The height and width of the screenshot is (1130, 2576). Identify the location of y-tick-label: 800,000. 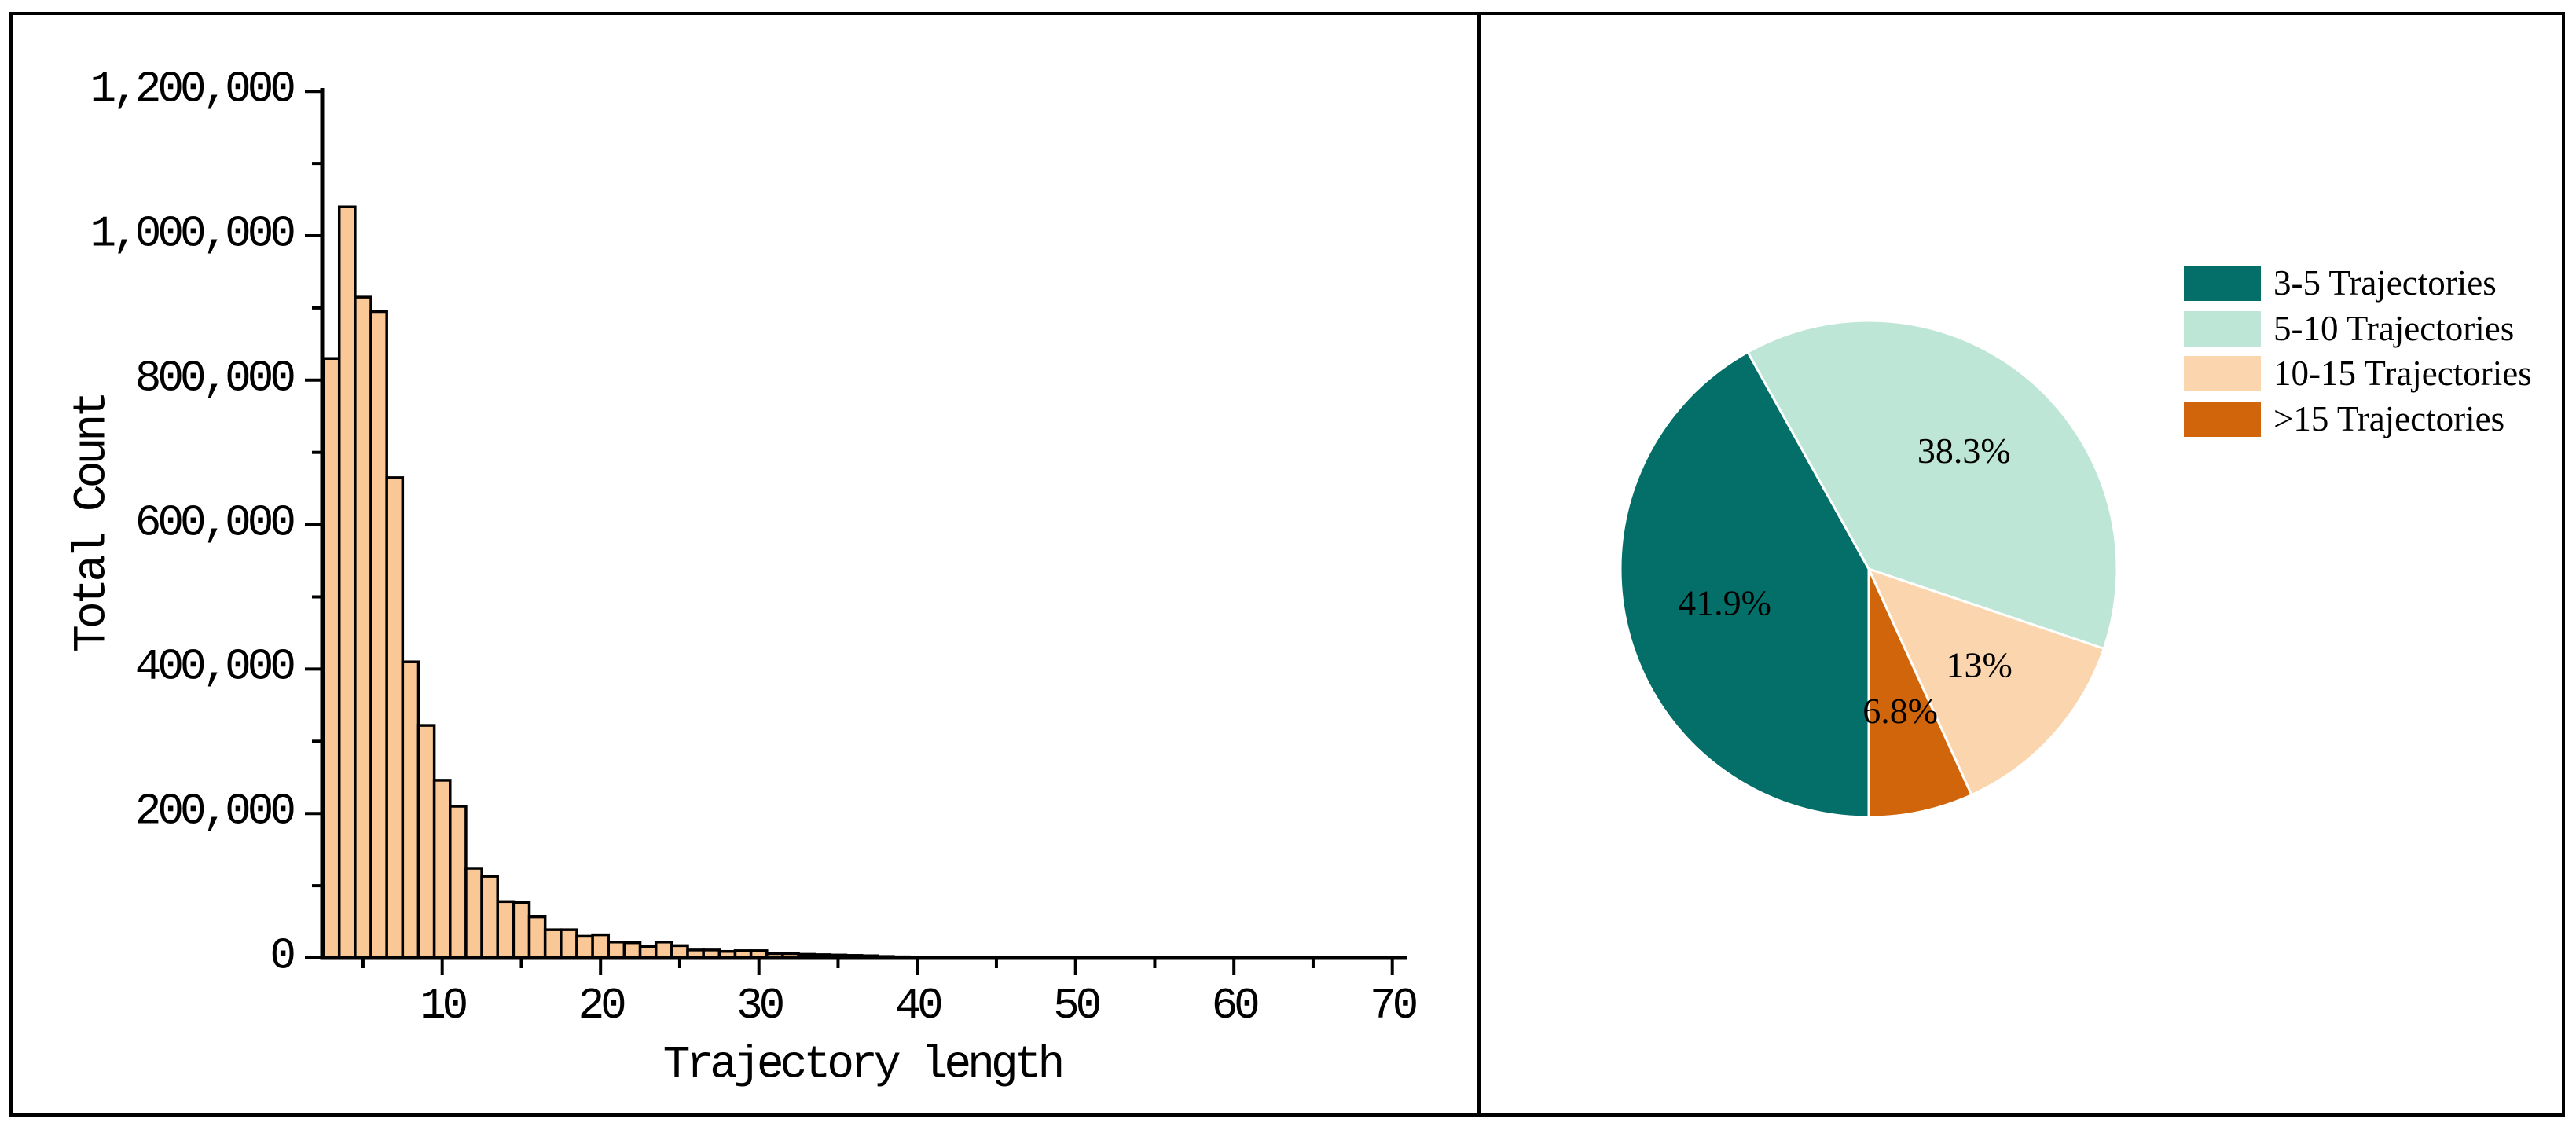
(215, 378).